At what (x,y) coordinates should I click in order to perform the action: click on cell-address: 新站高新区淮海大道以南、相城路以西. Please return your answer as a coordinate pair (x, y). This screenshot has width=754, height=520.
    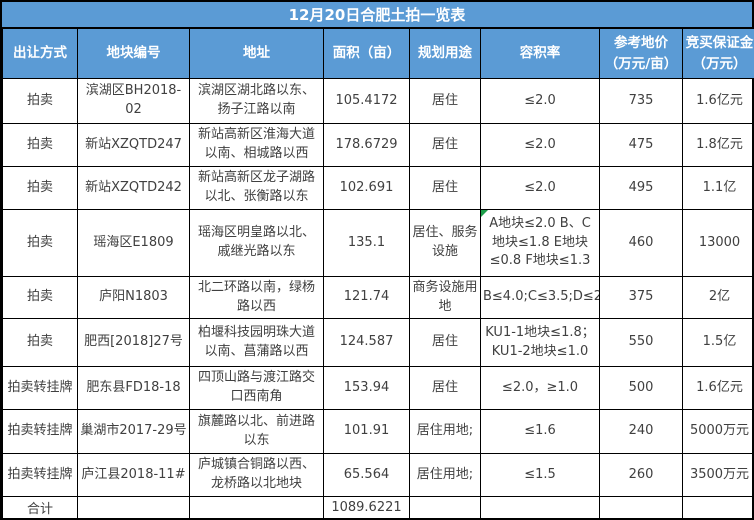
    Looking at the image, I should click on (256, 145).